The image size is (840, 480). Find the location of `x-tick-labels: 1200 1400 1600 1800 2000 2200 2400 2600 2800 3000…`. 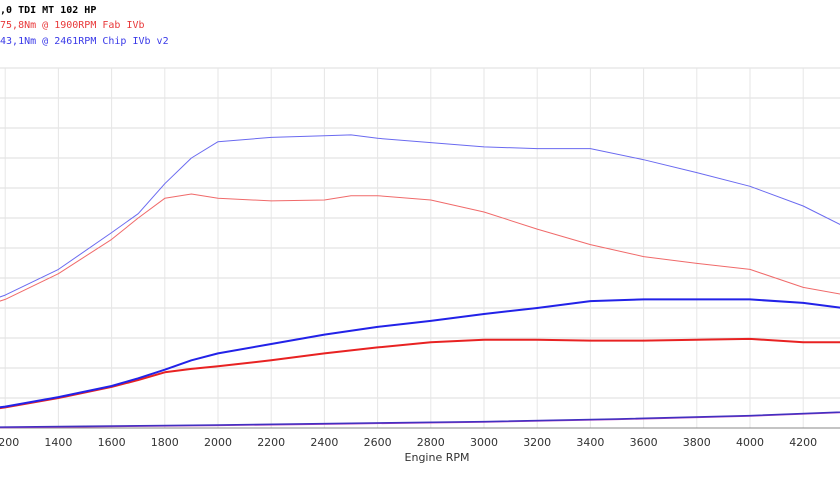

x-tick-labels: 1200 1400 1600 1800 2000 2200 2400 2600 2800 3000… is located at coordinates (408, 442).